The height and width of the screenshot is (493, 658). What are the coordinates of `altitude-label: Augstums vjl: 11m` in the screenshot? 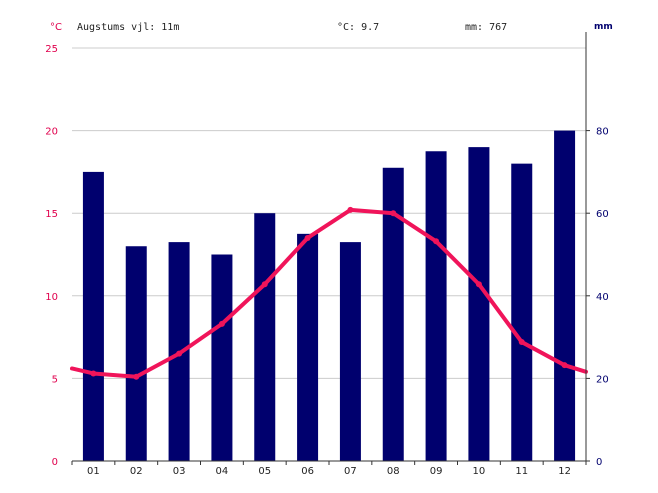 It's located at (128, 27).